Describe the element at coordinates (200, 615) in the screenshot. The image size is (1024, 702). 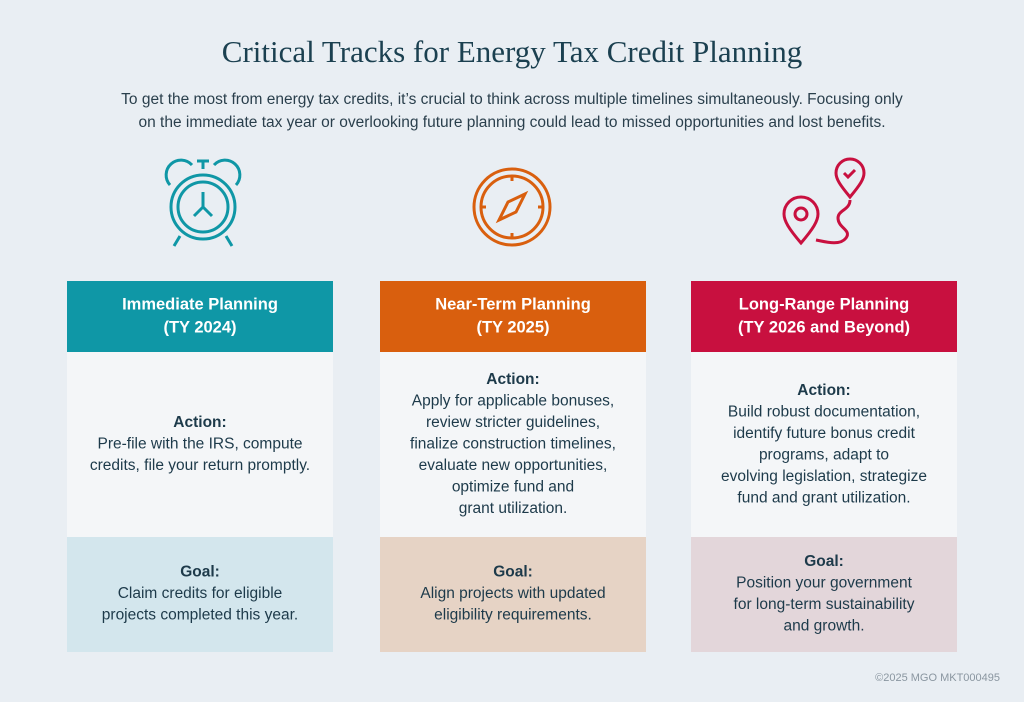
I see `goal-text: projects completed this year.` at that location.